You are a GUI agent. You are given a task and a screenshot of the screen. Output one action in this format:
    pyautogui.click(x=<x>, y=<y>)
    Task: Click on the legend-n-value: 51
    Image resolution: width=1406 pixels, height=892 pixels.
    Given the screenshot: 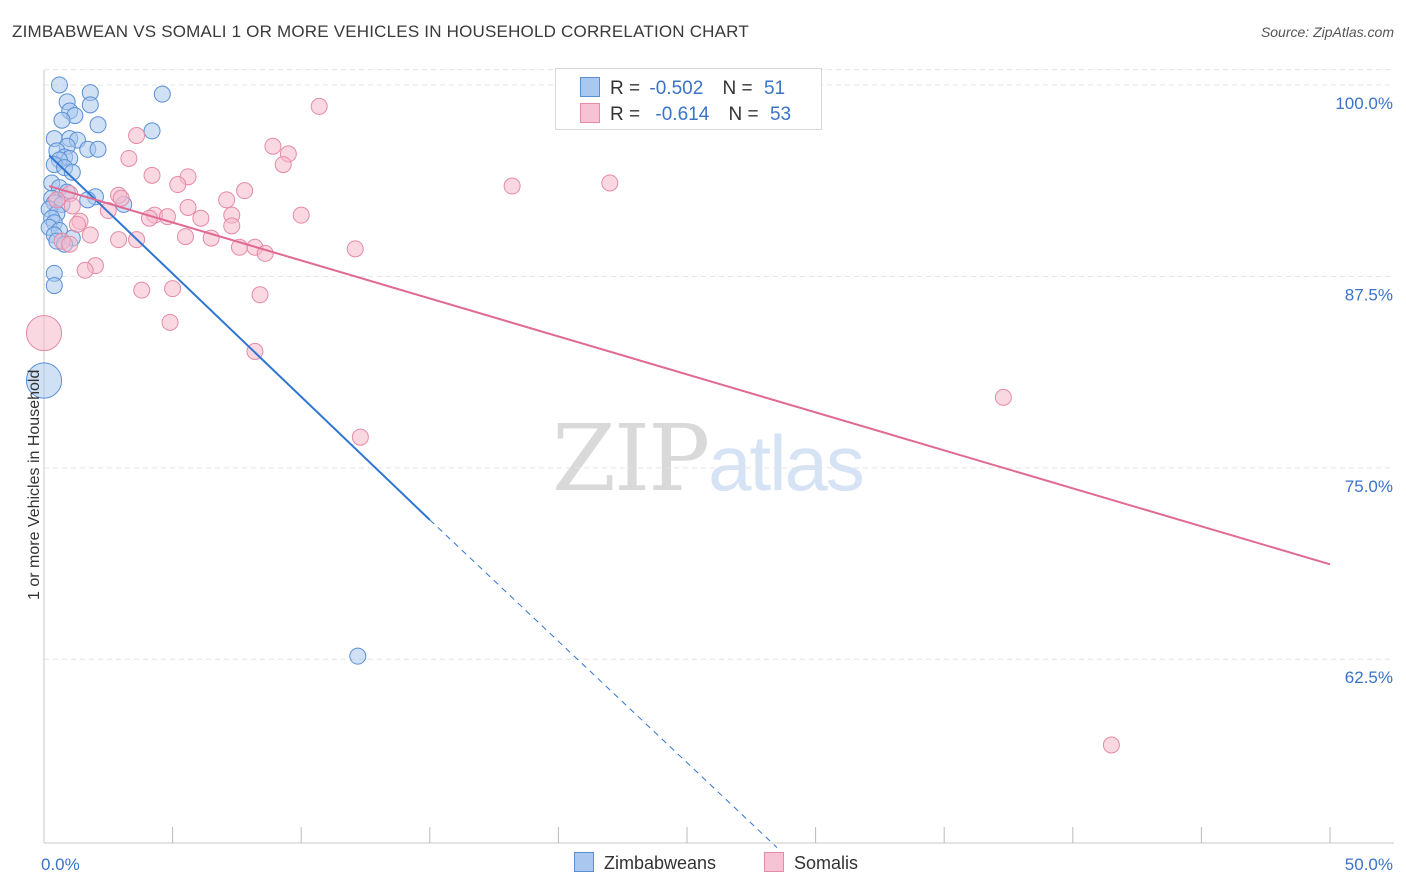 What is the action you would take?
    pyautogui.click(x=774, y=88)
    